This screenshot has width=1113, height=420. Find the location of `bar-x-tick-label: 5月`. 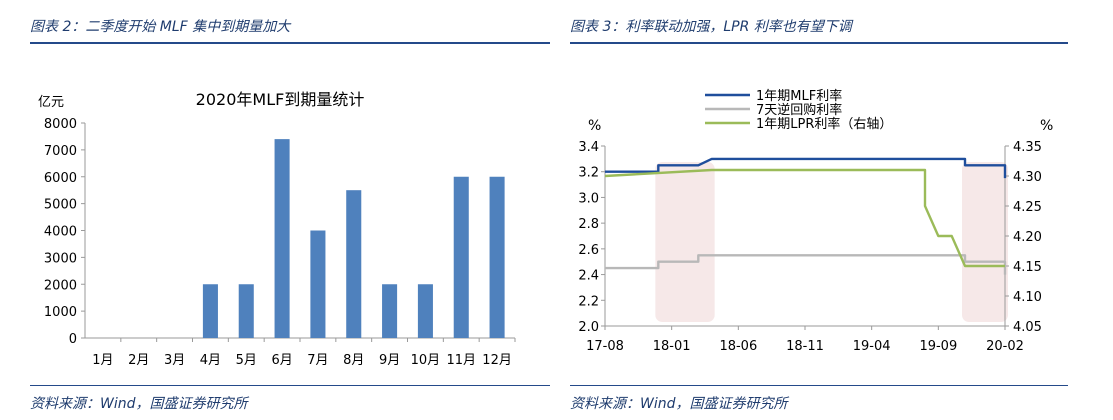

bar-x-tick-label: 5月 is located at coordinates (246, 360).